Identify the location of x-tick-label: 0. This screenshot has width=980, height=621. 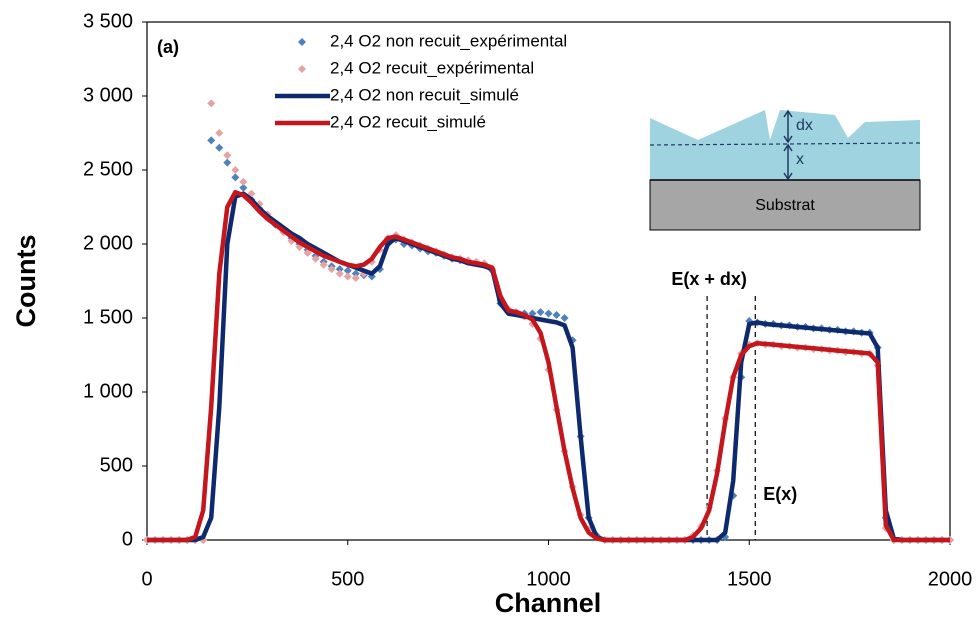
(146, 579).